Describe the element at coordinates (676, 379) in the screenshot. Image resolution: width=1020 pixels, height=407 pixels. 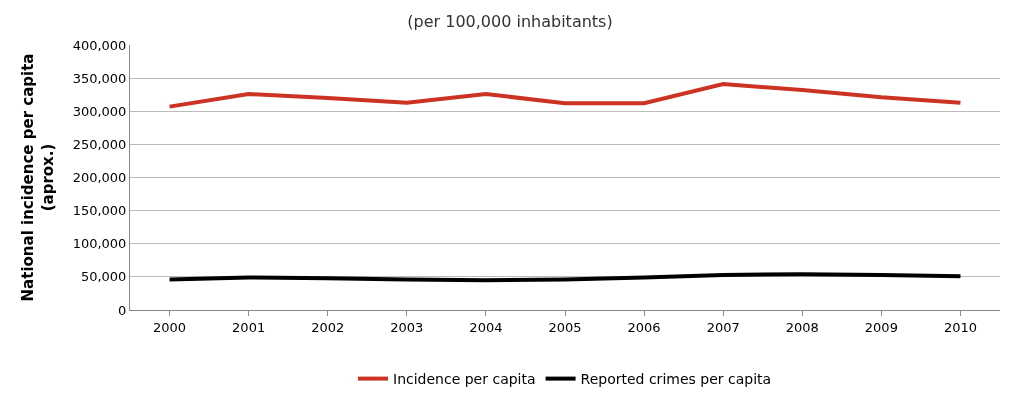
I see `legend-label: Reported crimes per capita` at that location.